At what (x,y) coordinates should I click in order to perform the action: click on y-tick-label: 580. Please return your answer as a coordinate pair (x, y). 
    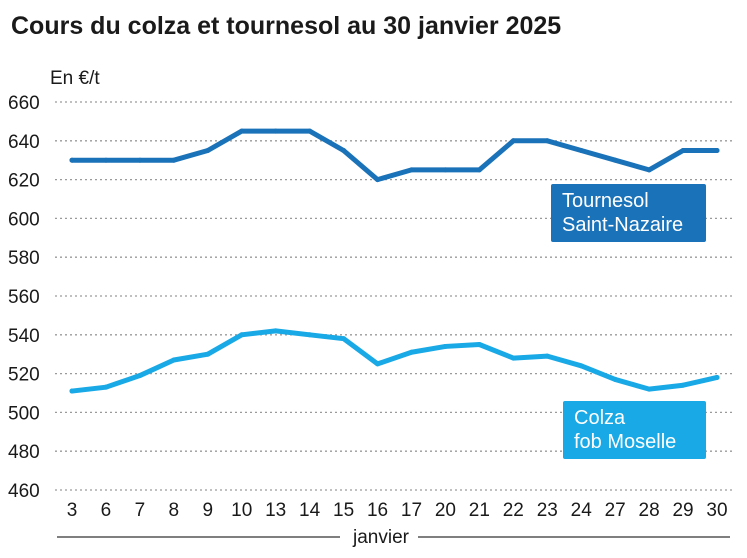
    Looking at the image, I should click on (24, 258).